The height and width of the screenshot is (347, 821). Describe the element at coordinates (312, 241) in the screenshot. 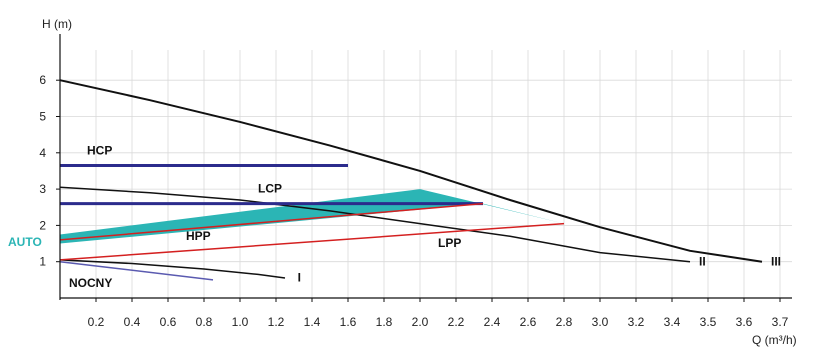

I see `series-line-lpp` at that location.